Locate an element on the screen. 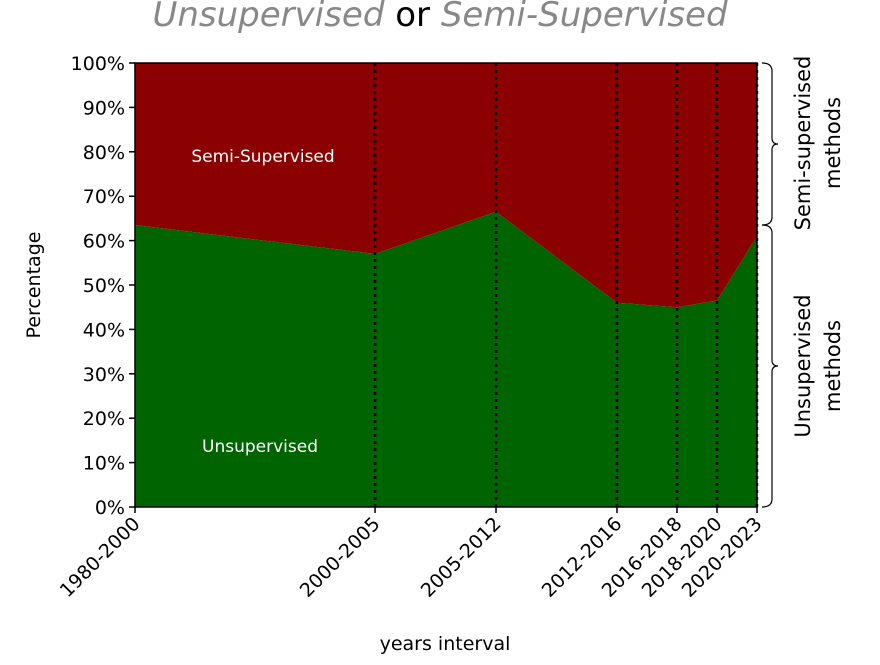  y-tick-label: 70% is located at coordinates (104, 197).